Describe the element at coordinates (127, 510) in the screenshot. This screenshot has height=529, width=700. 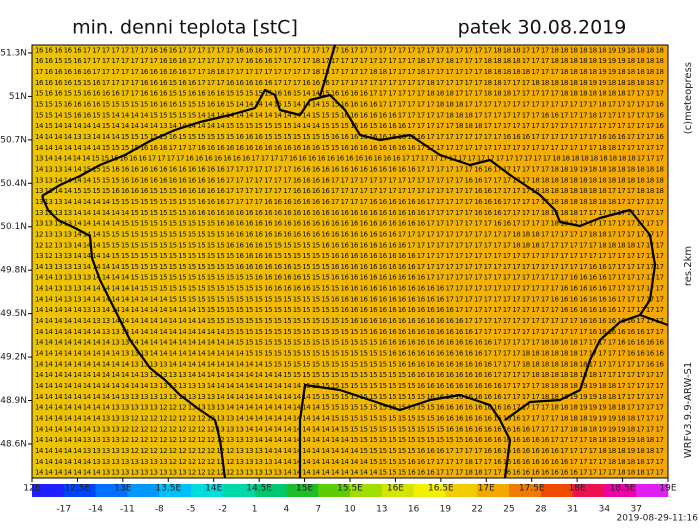
I see `colorbar-label: -11` at that location.